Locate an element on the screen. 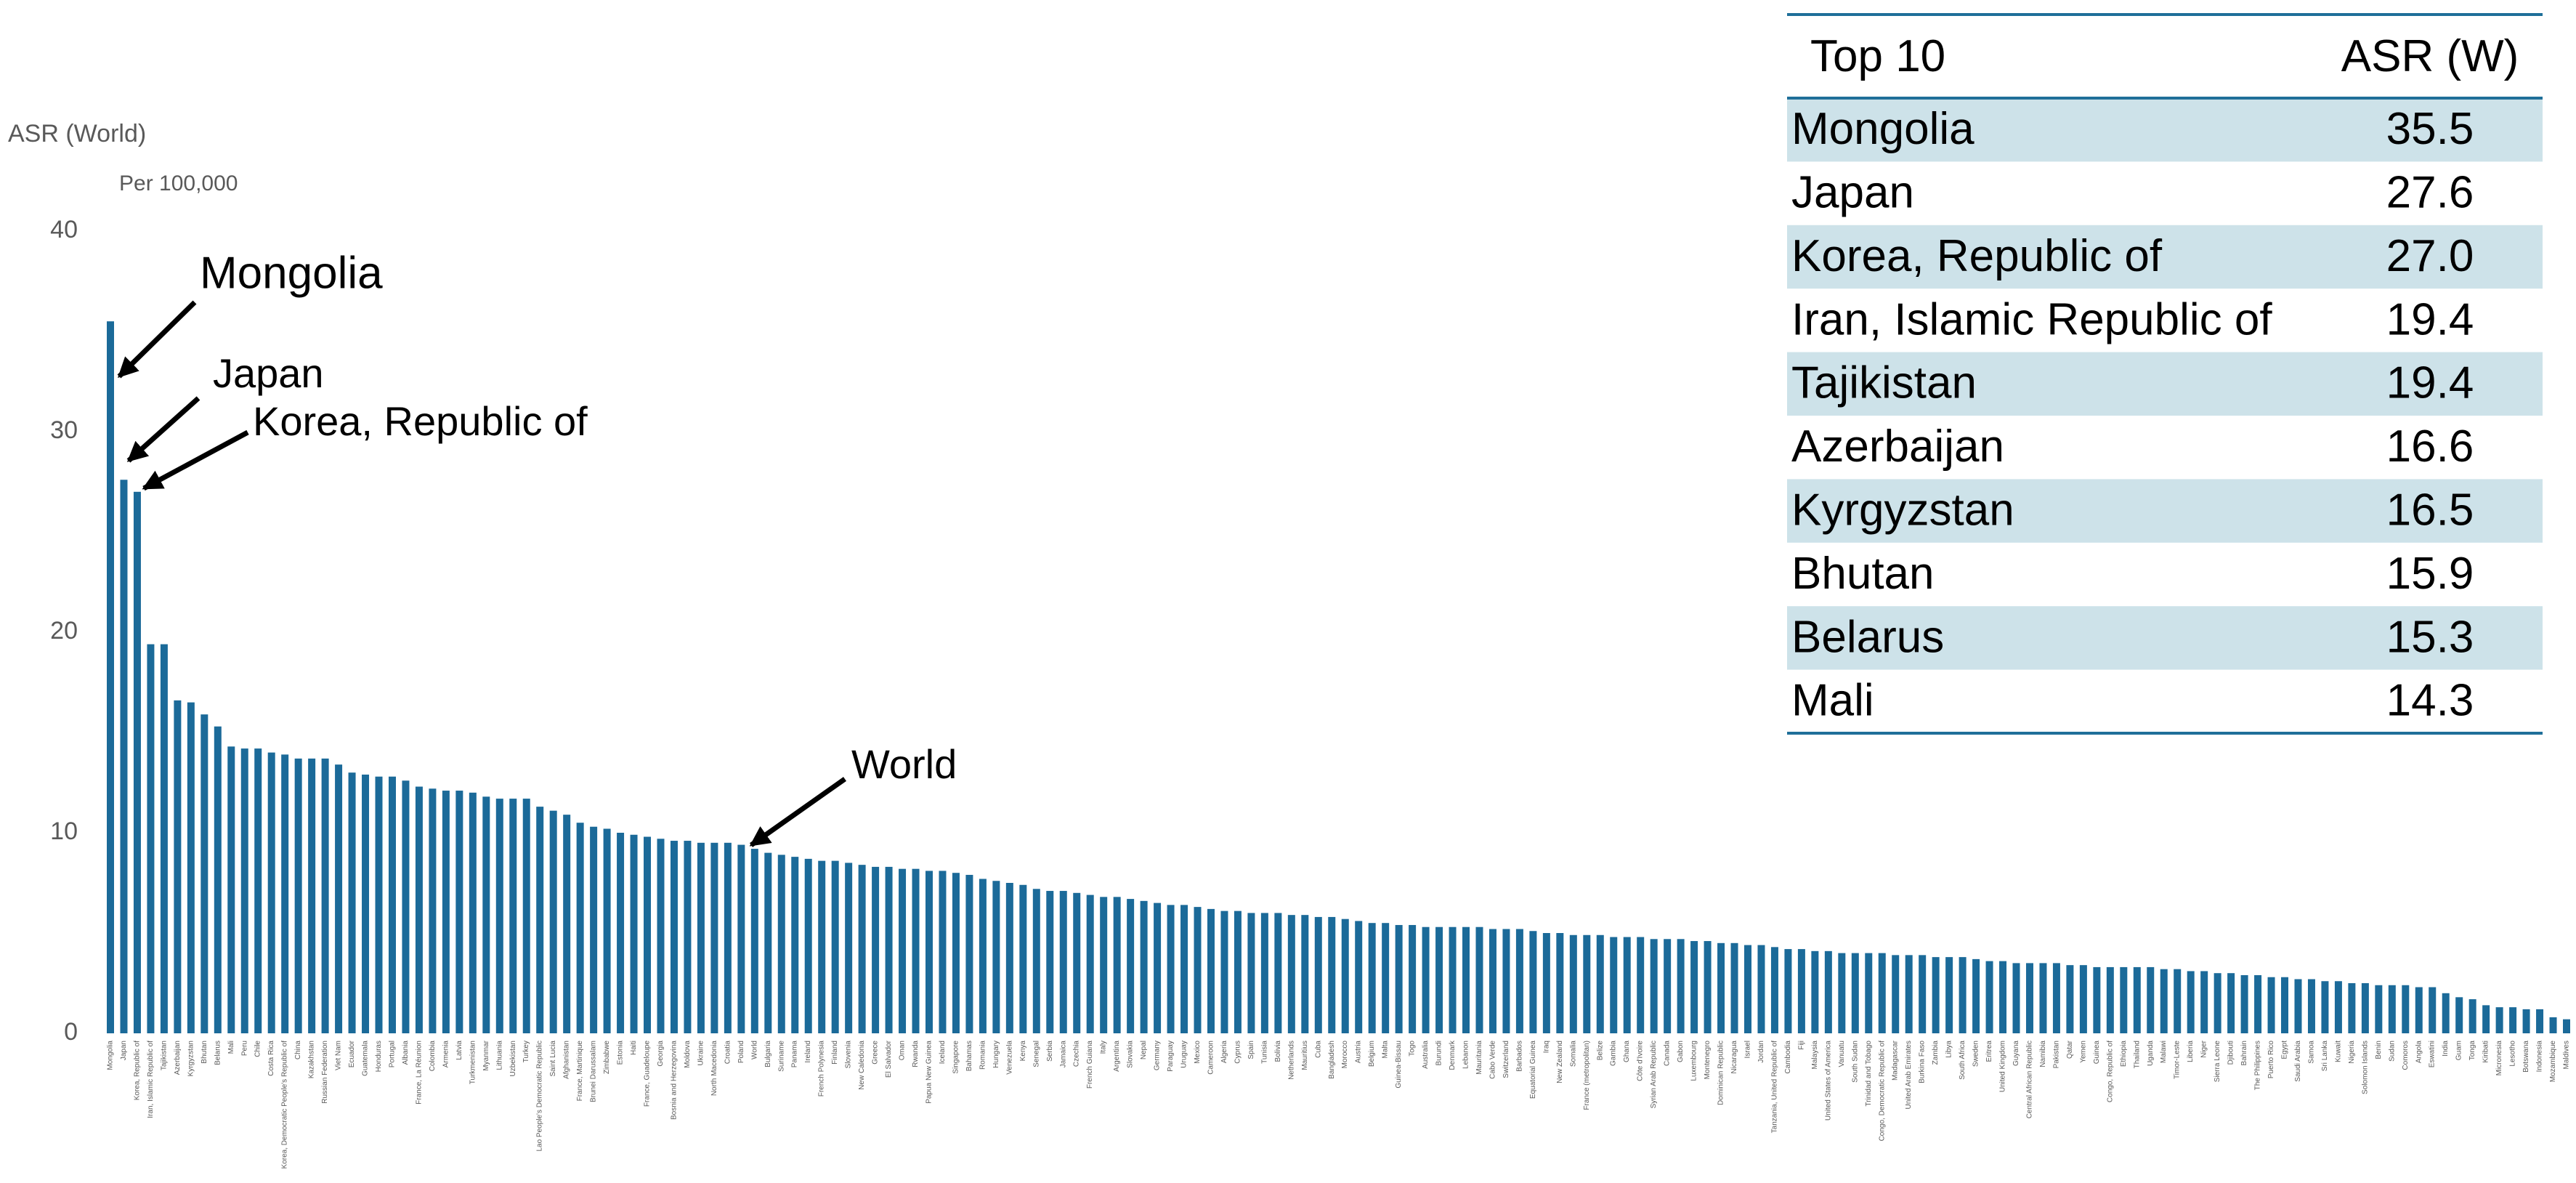 The height and width of the screenshot is (1183, 2576). x-tick-label: Guinea-Bissau is located at coordinates (1399, 1065).